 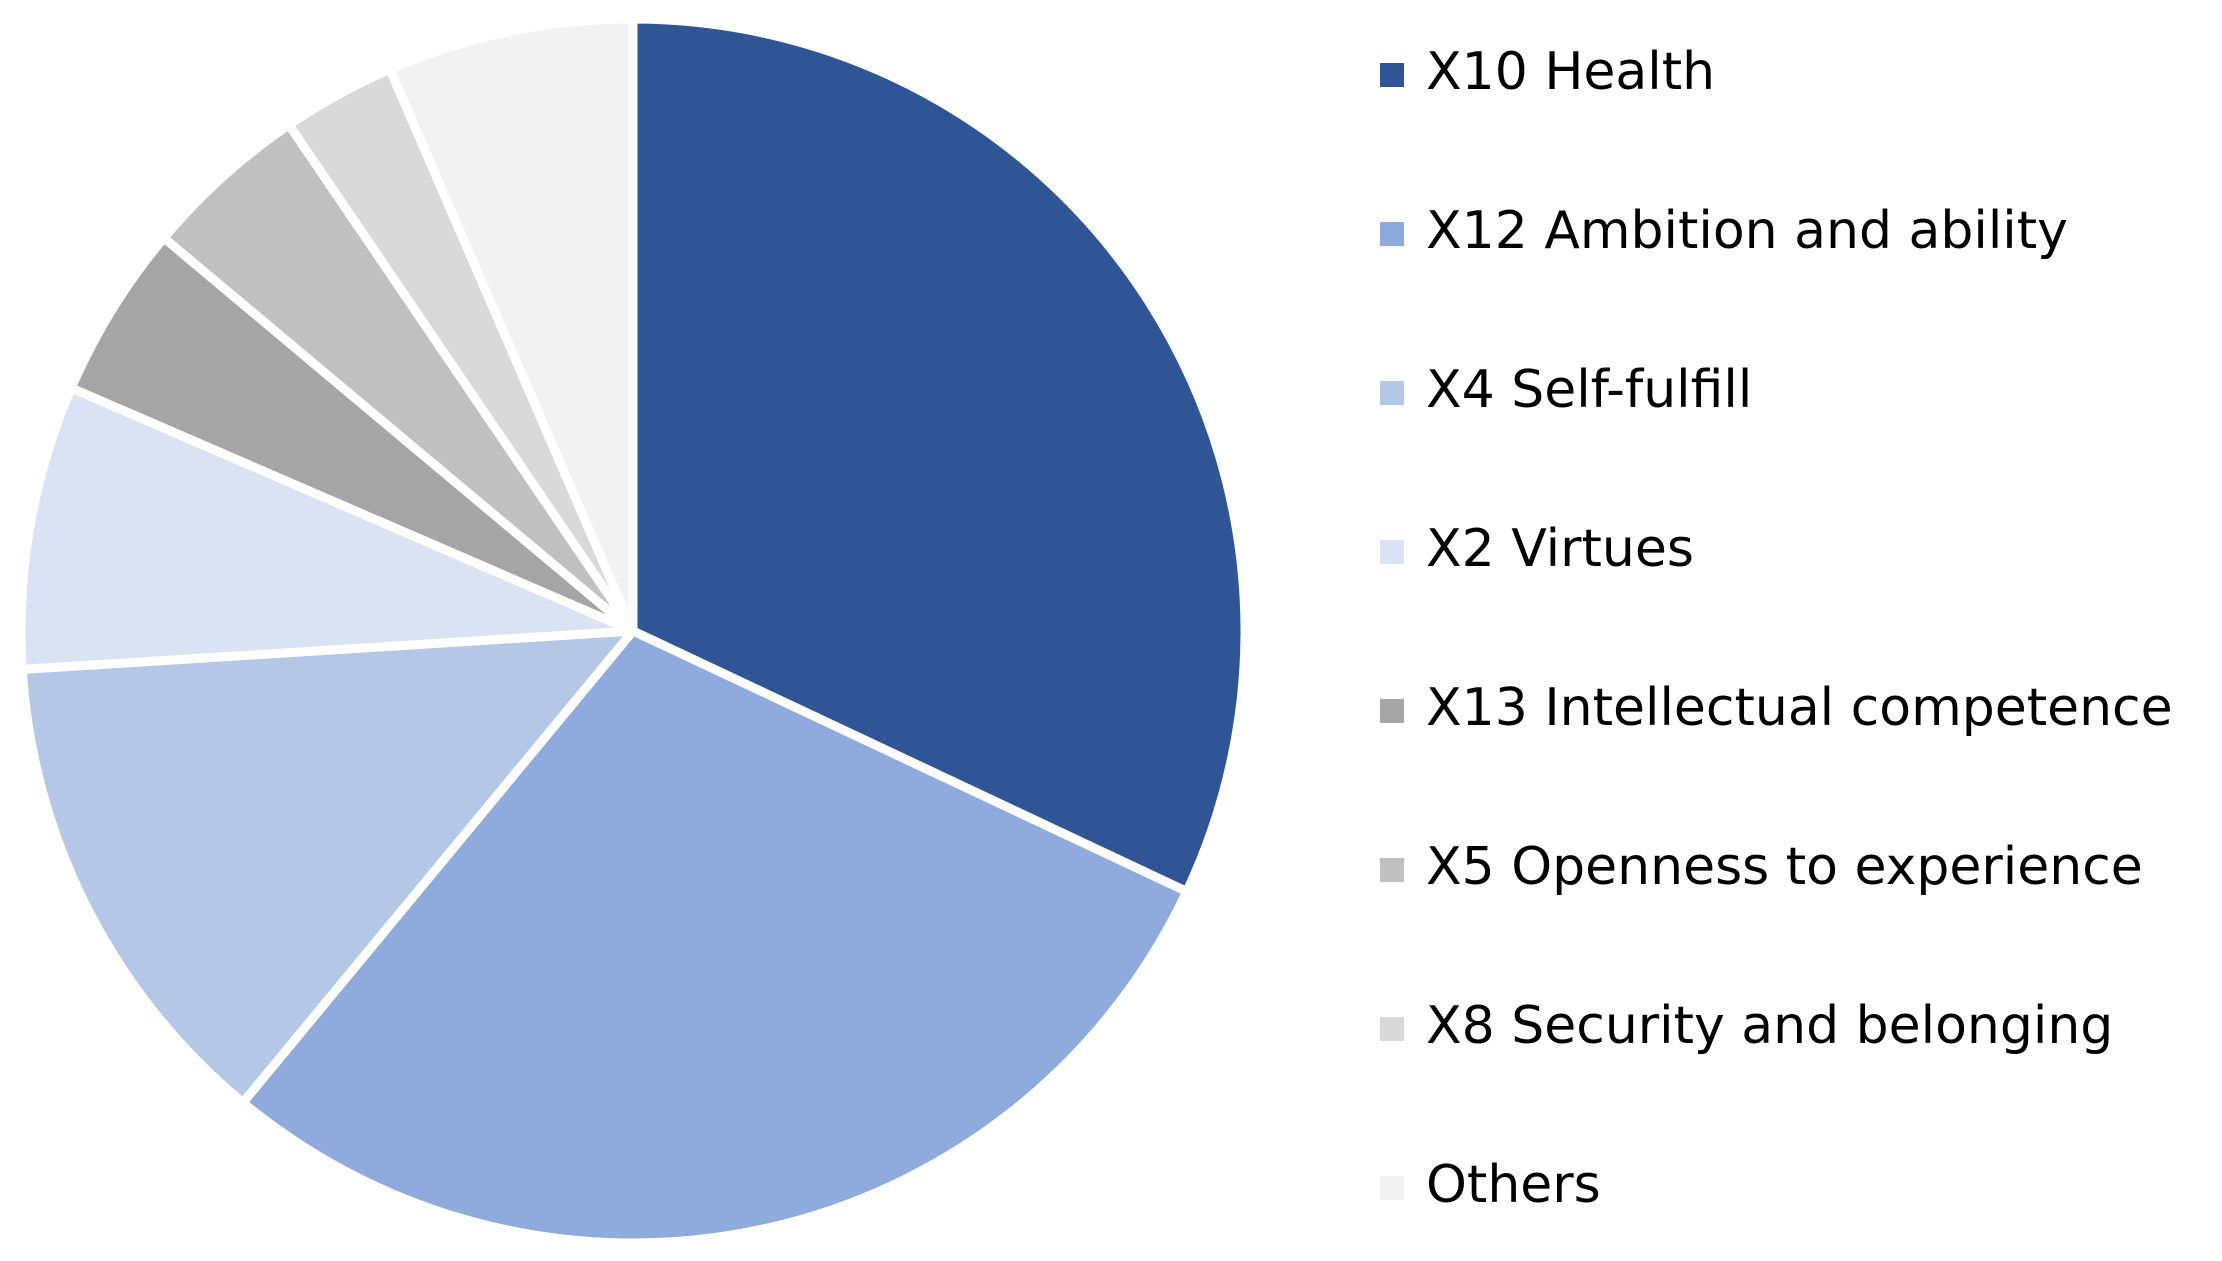 I want to click on legend-label: X13 Intellectual competence, so click(x=1799, y=708).